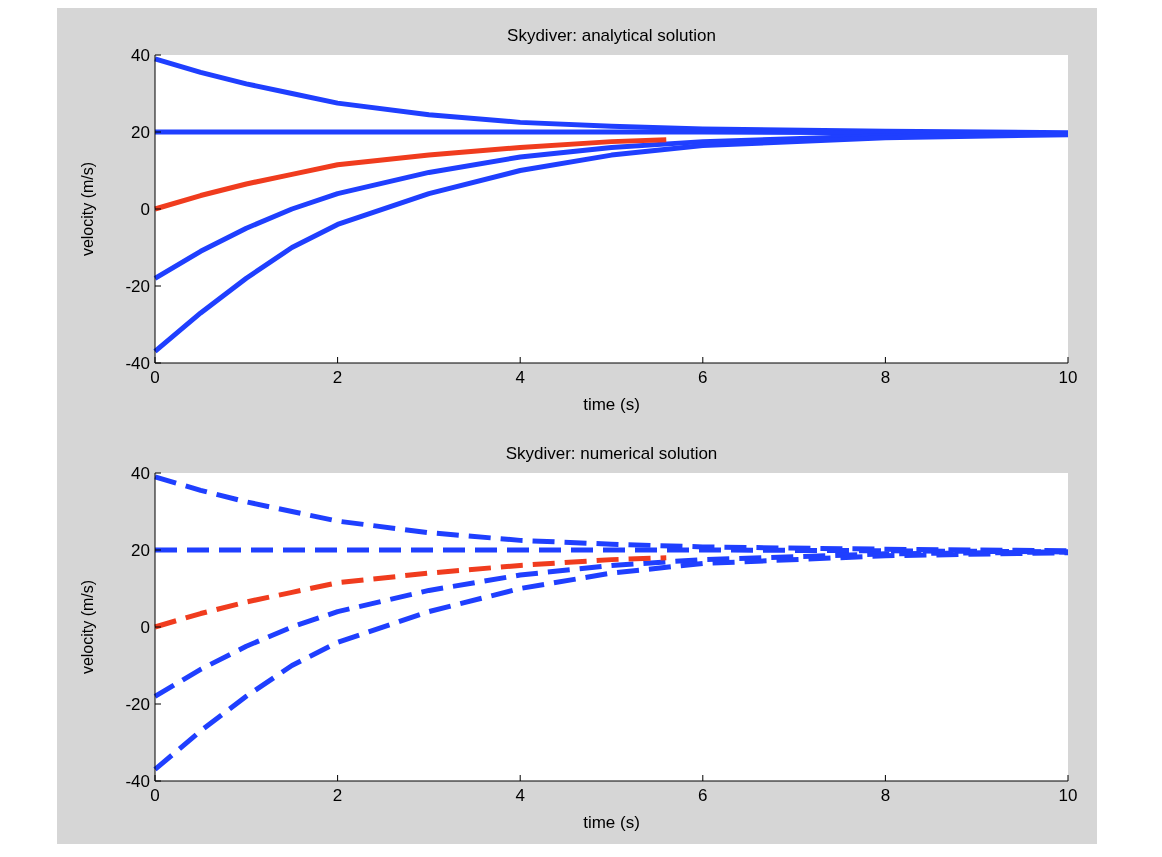  Describe the element at coordinates (611, 35) in the screenshot. I see `chart-title: Skydiver: analytical solution` at that location.